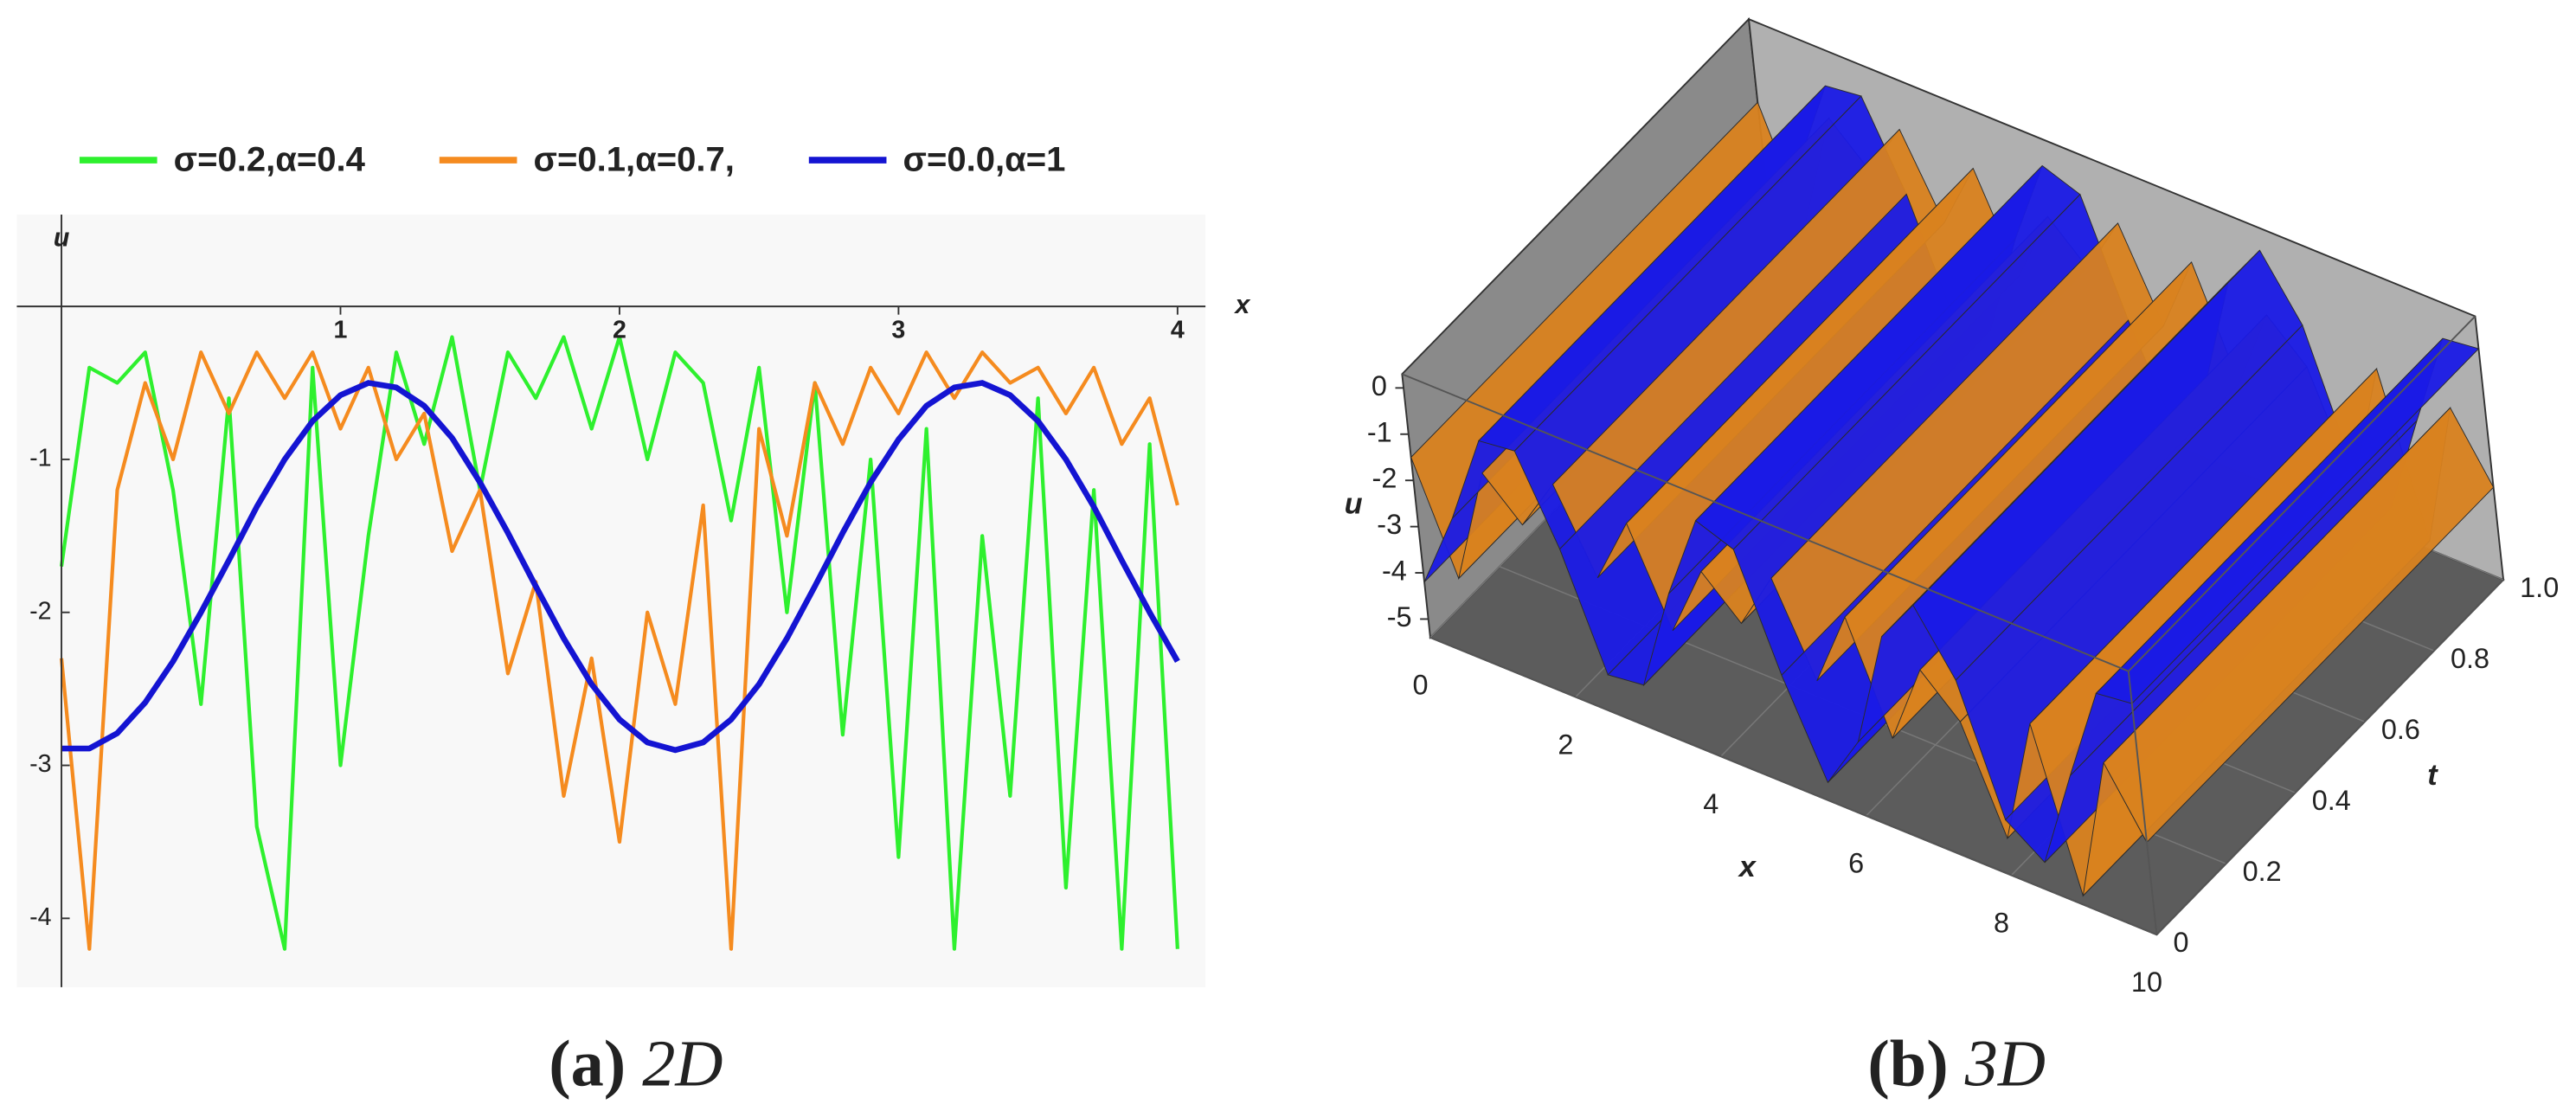 Image resolution: width=2576 pixels, height=1111 pixels. Describe the element at coordinates (682, 1063) in the screenshot. I see `caption-text: 2D` at that location.